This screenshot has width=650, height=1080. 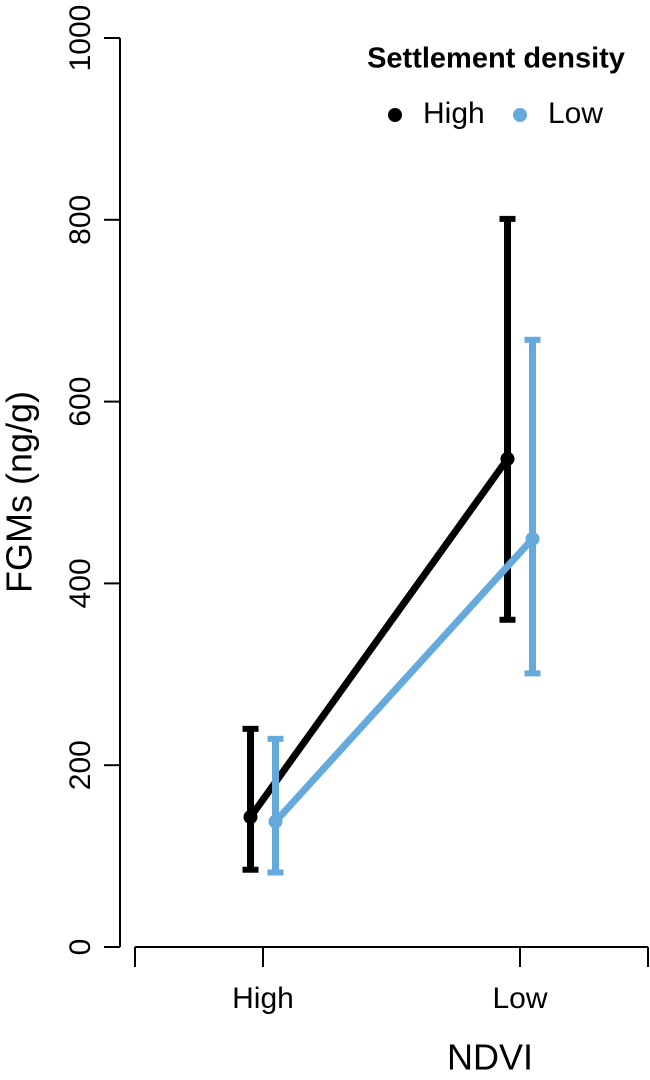 What do you see at coordinates (80, 38) in the screenshot?
I see `y-tick-label: 1000` at bounding box center [80, 38].